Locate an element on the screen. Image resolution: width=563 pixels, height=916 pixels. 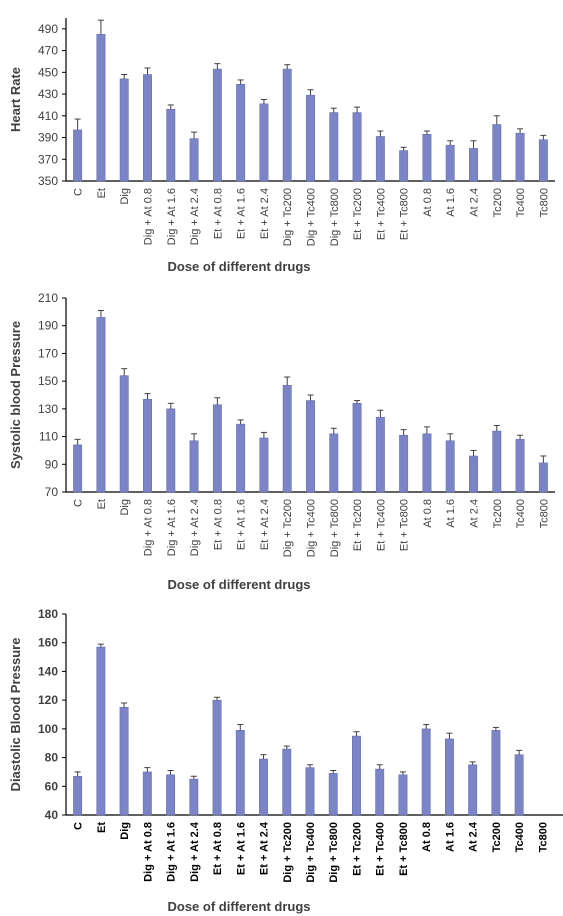
x-tick-label: Et + Tc800 is located at coordinates (405, 525).